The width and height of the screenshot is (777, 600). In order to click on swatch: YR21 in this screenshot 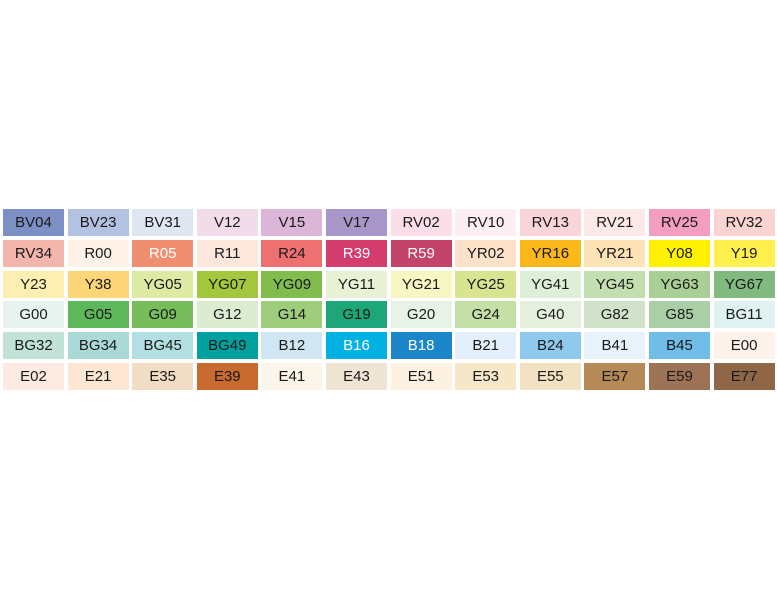, I will do `click(615, 253)`.